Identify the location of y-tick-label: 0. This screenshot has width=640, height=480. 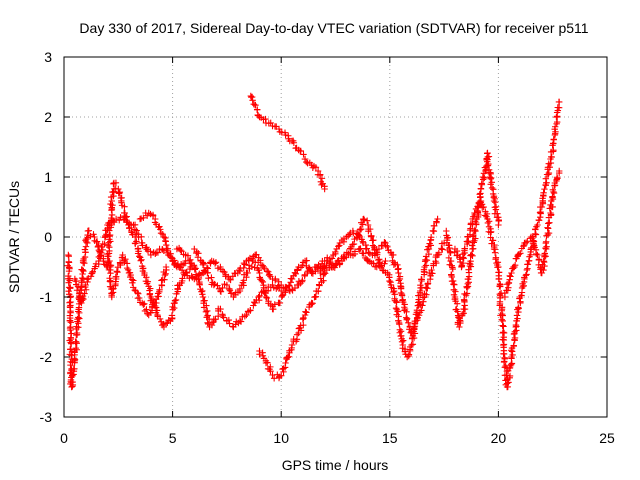
(48, 237).